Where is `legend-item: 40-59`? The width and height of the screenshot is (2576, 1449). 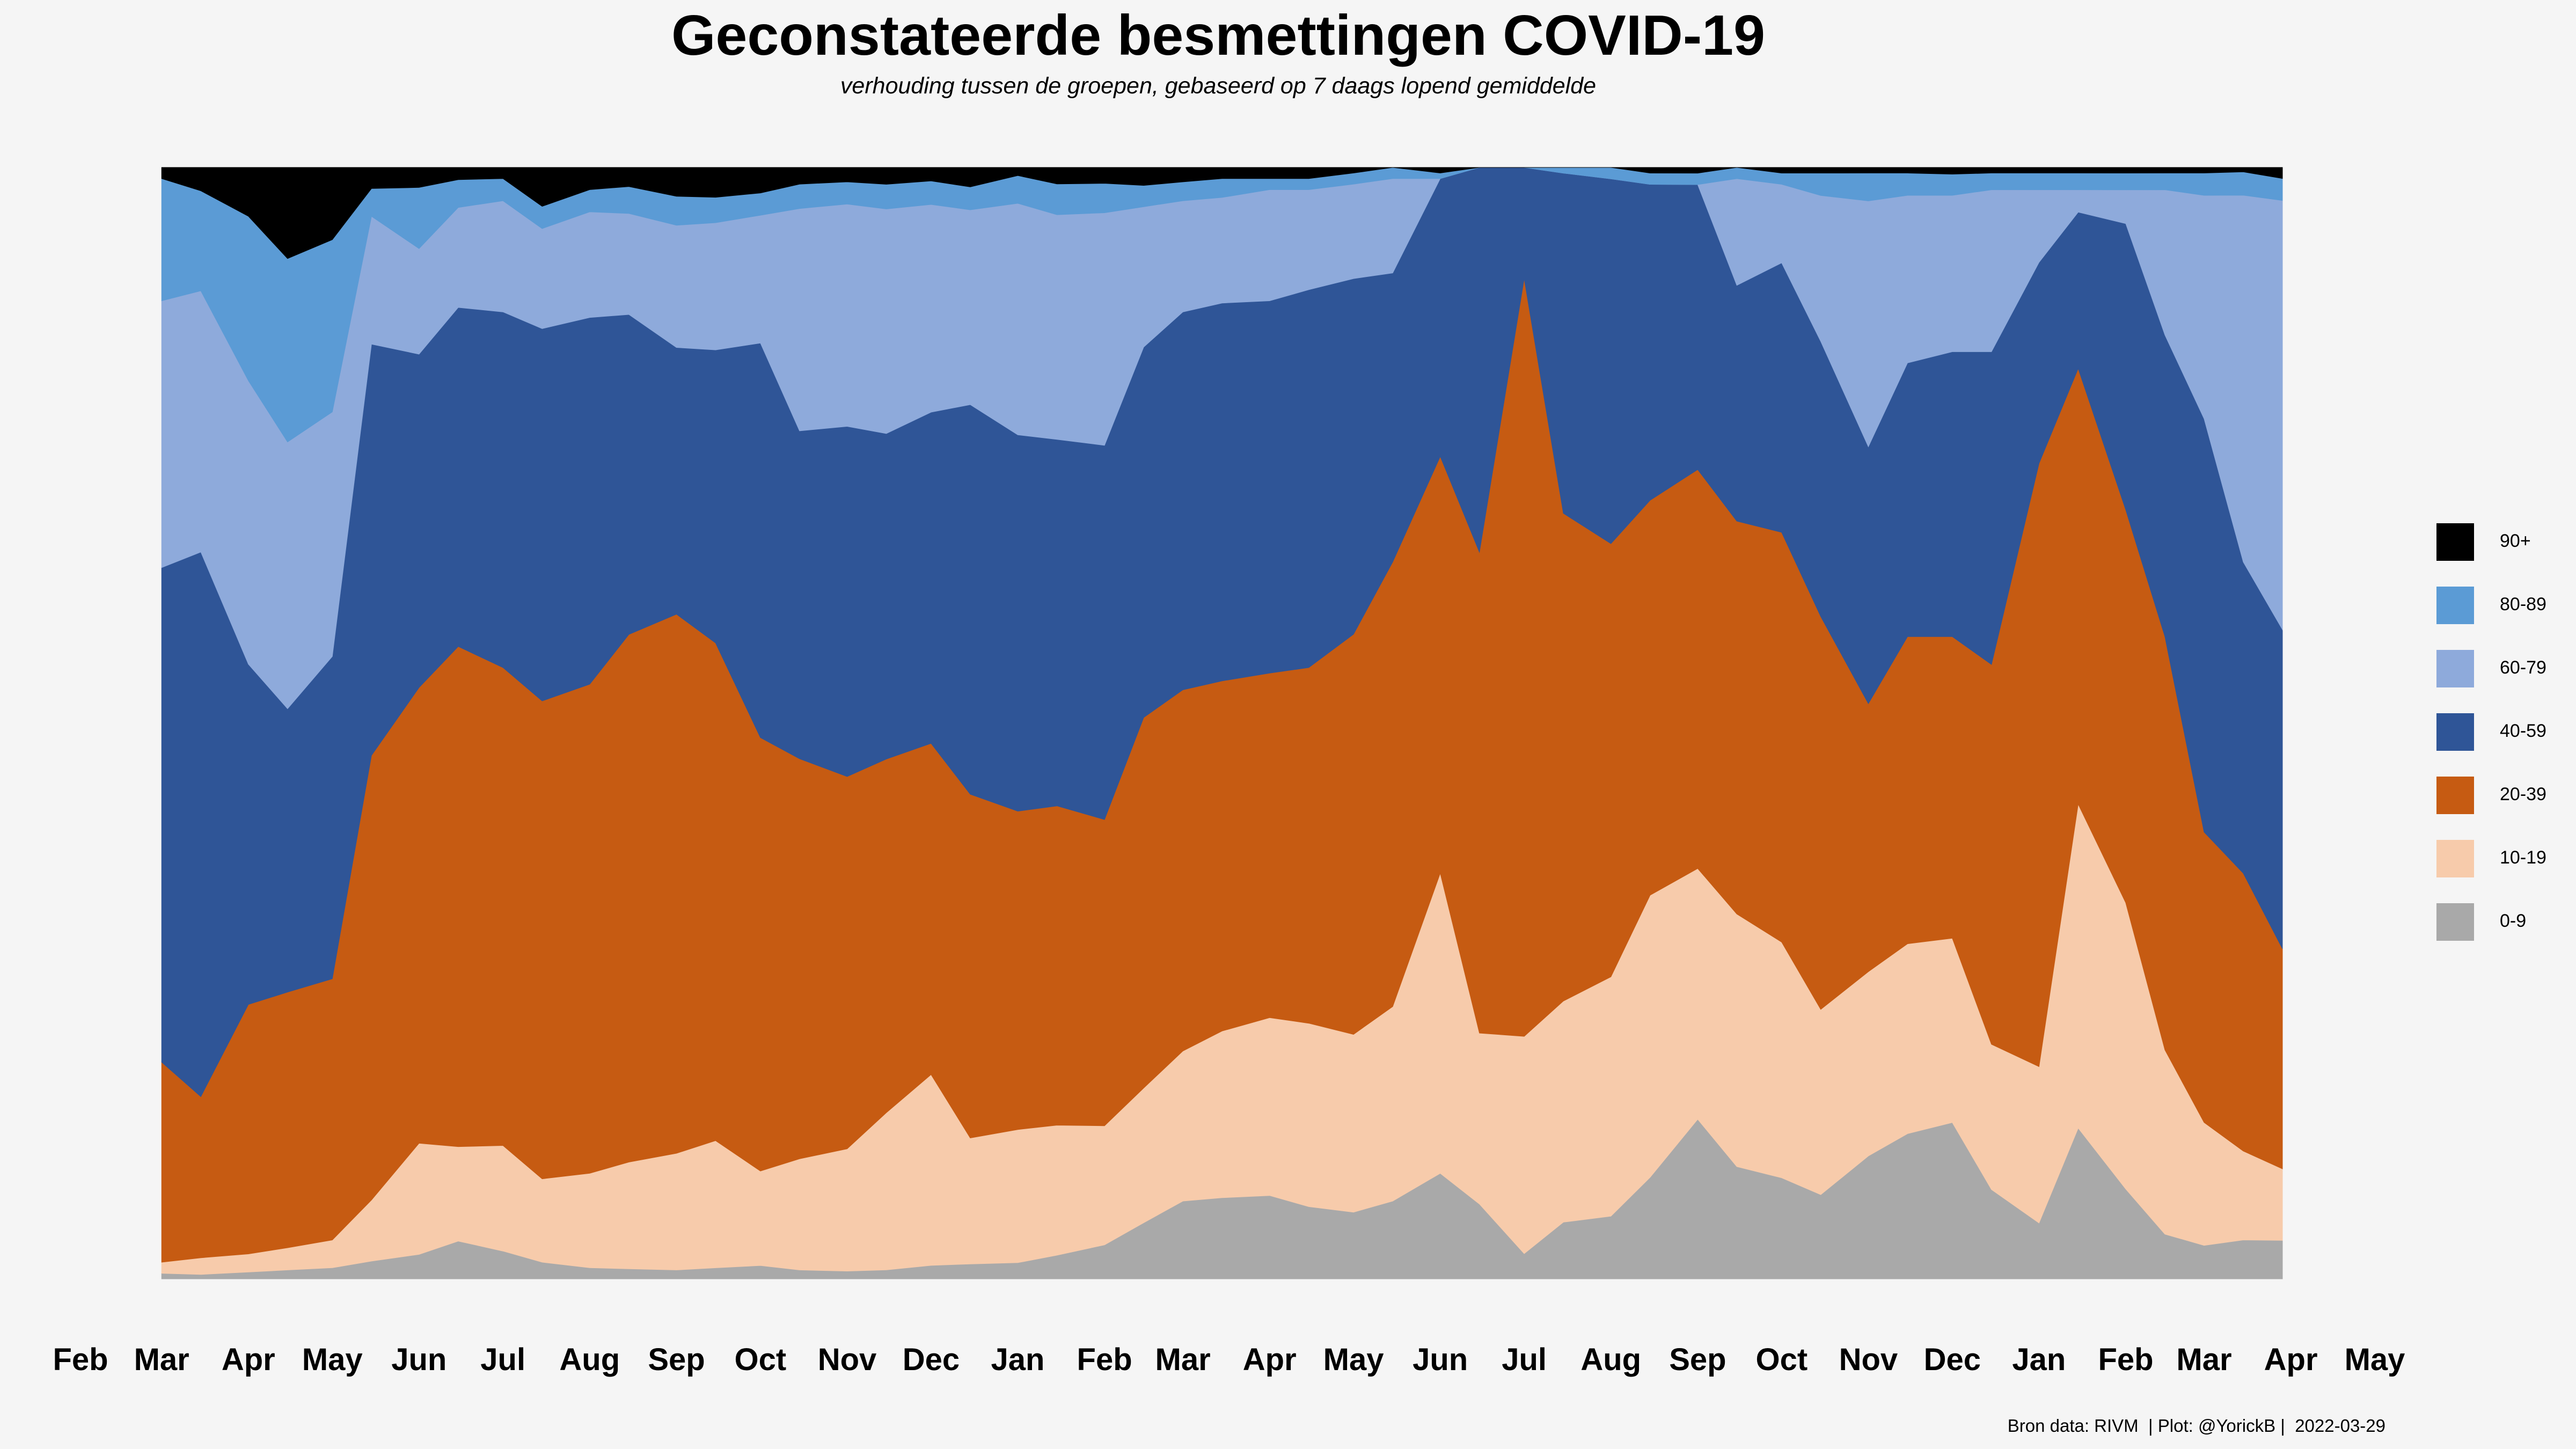
legend-item: 40-59 is located at coordinates (2503, 732).